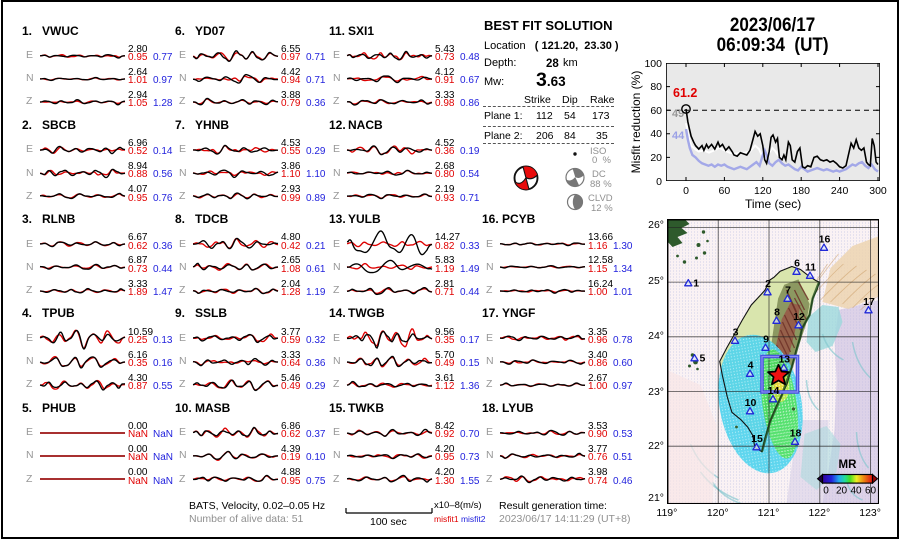 The image size is (902, 541). What do you see at coordinates (777, 313) in the screenshot?
I see `svg-text: 8` at bounding box center [777, 313].